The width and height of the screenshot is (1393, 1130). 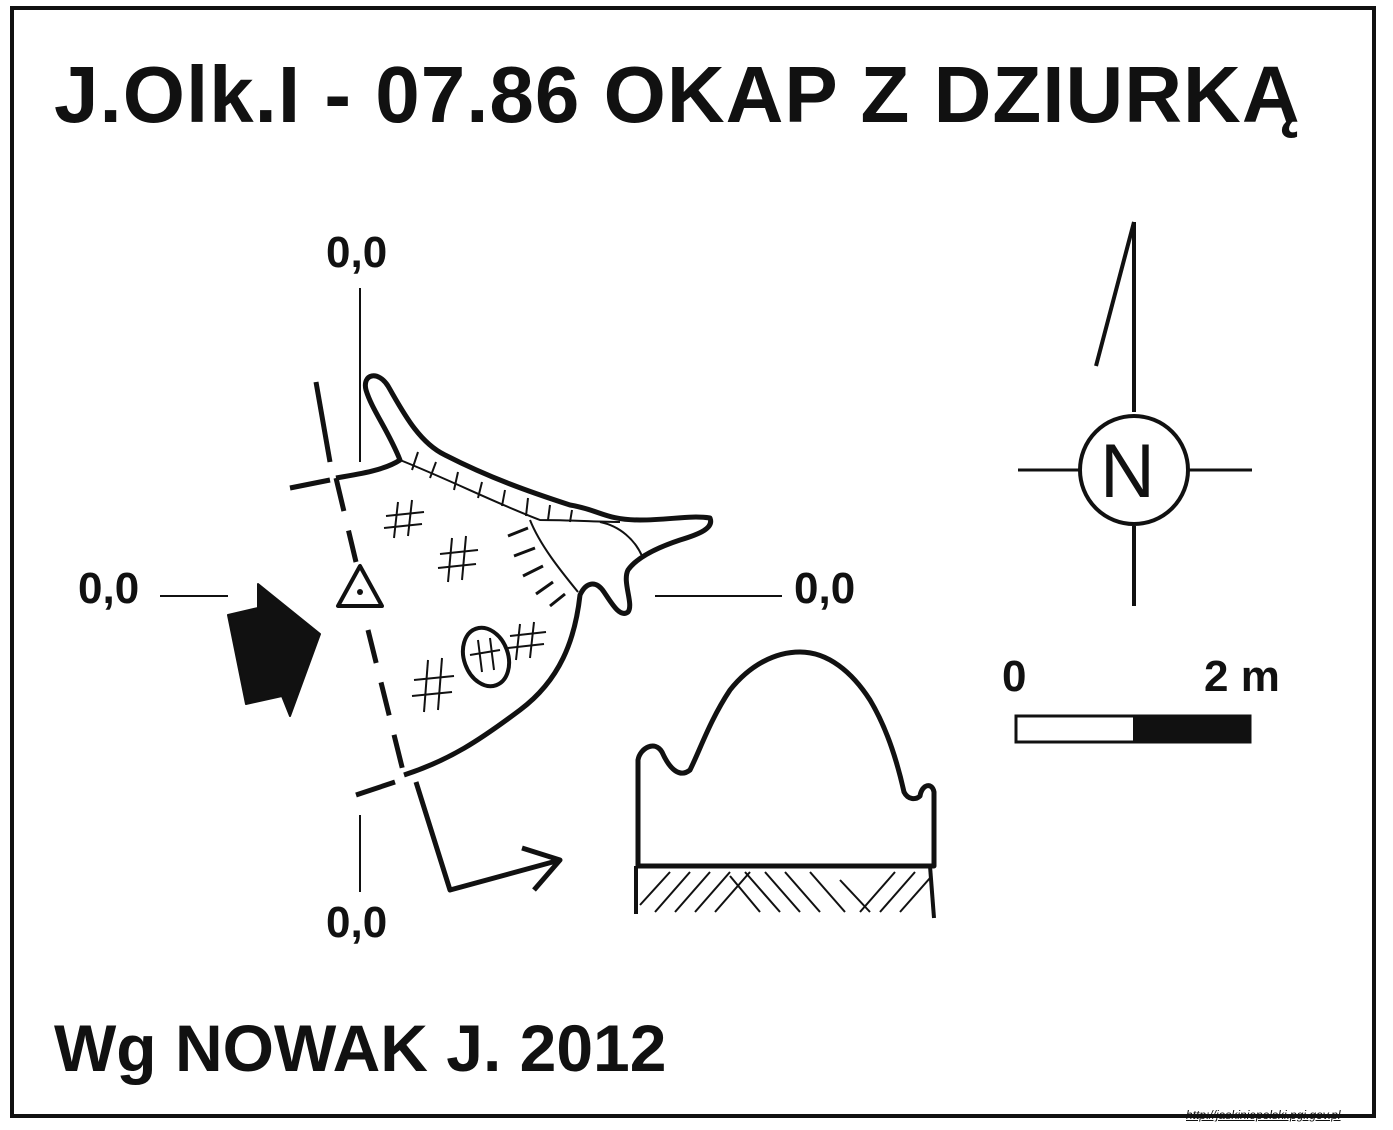 I want to click on section-label-top: 0,0, so click(x=357, y=252).